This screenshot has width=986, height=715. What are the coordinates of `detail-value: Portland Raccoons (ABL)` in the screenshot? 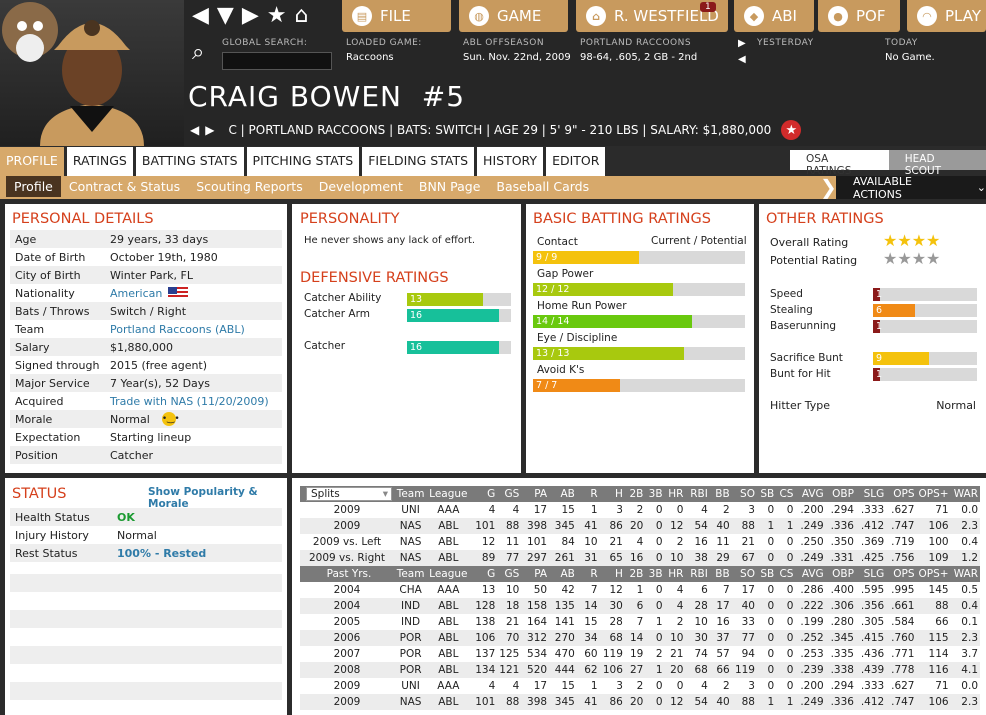 It's located at (177, 329).